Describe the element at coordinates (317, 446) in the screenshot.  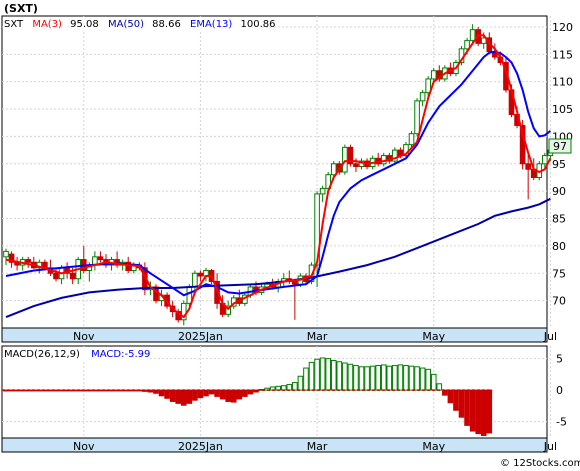
I see `macd-xtick-label: Mar` at that location.